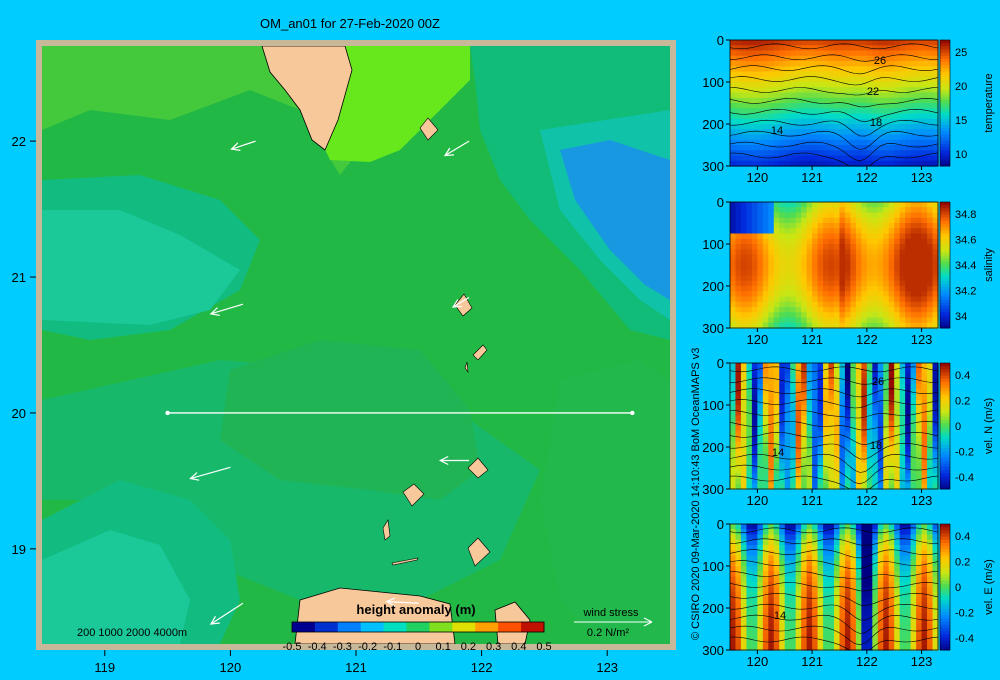 This screenshot has height=680, width=1000. I want to click on lat-tick: 20, so click(24, 413).